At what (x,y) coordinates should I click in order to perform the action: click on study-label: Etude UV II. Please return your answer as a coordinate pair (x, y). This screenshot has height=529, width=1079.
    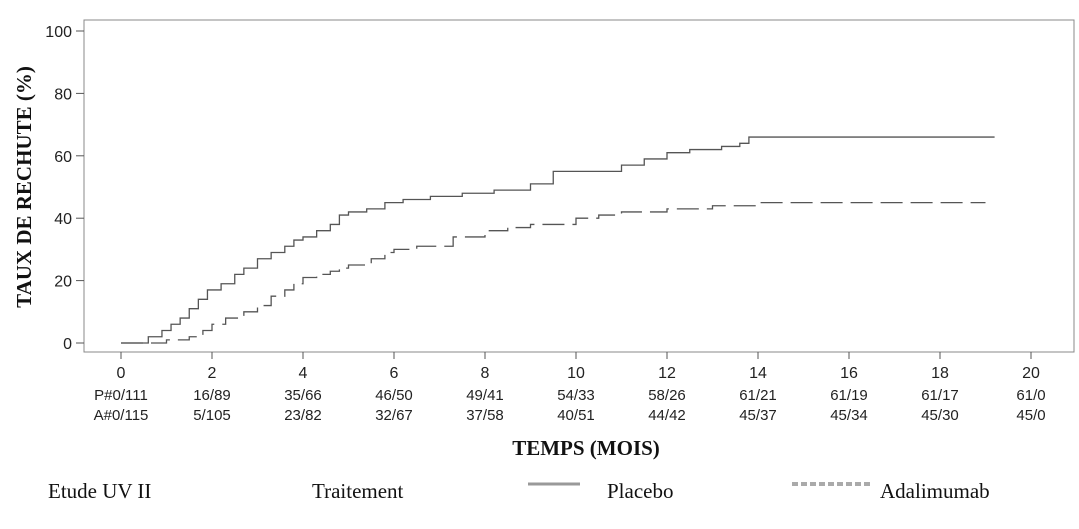
    Looking at the image, I should click on (100, 491).